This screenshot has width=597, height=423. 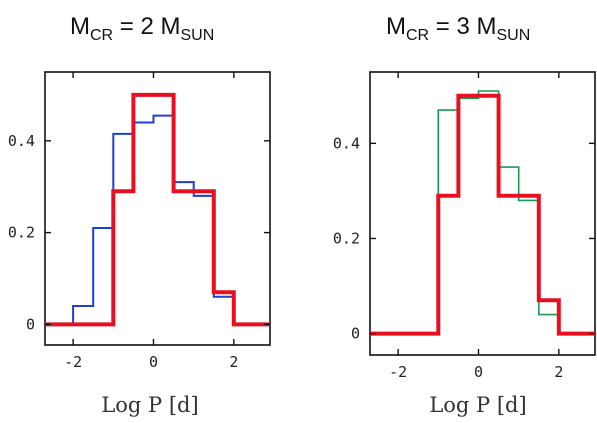 What do you see at coordinates (142, 28) in the screenshot?
I see `panel-title: MCR = 2 MSUN` at bounding box center [142, 28].